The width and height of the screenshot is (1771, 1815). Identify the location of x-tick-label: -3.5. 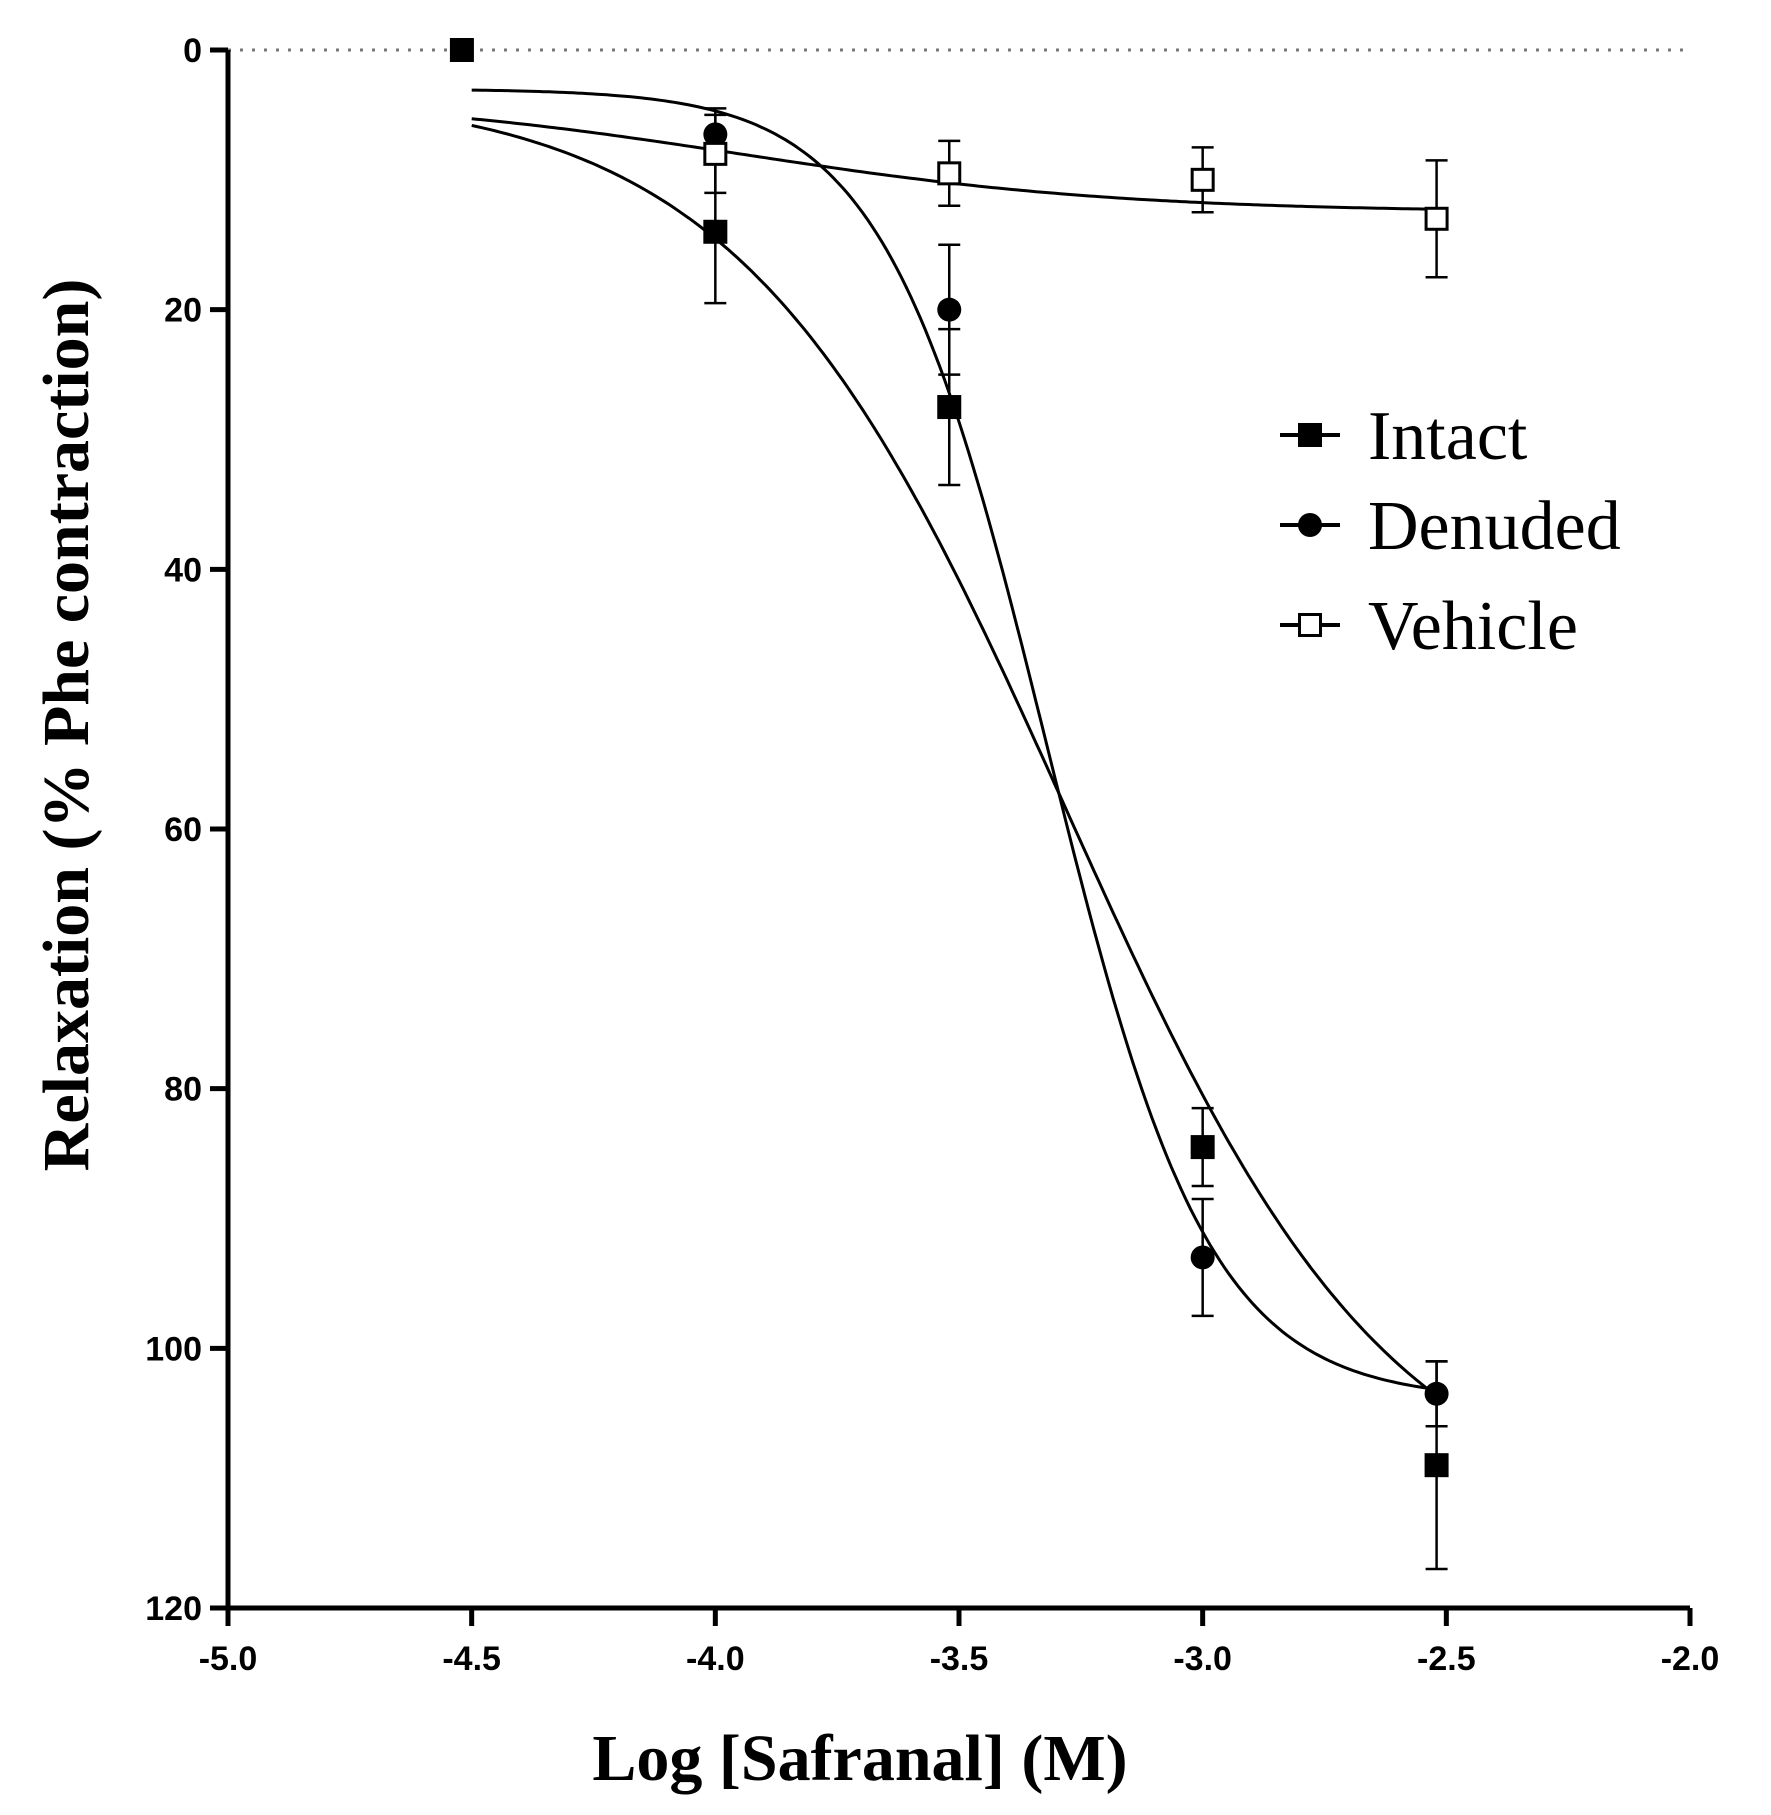
(959, 1659).